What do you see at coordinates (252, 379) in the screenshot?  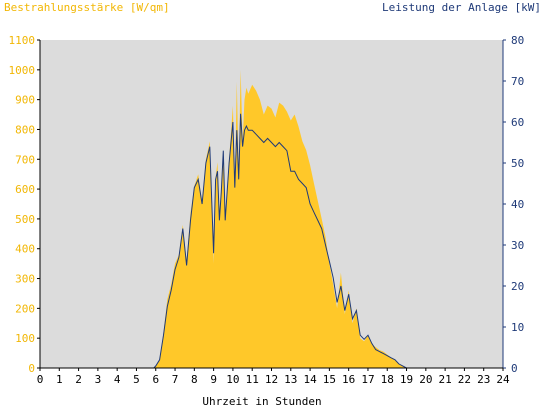 I see `x-tick-label: 11` at bounding box center [252, 379].